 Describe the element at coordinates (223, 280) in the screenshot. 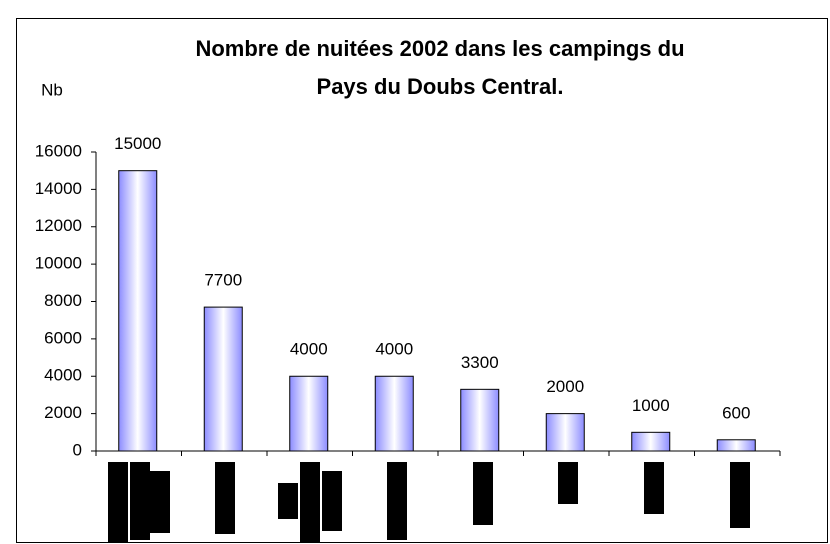

I see `value-label: 7700` at that location.